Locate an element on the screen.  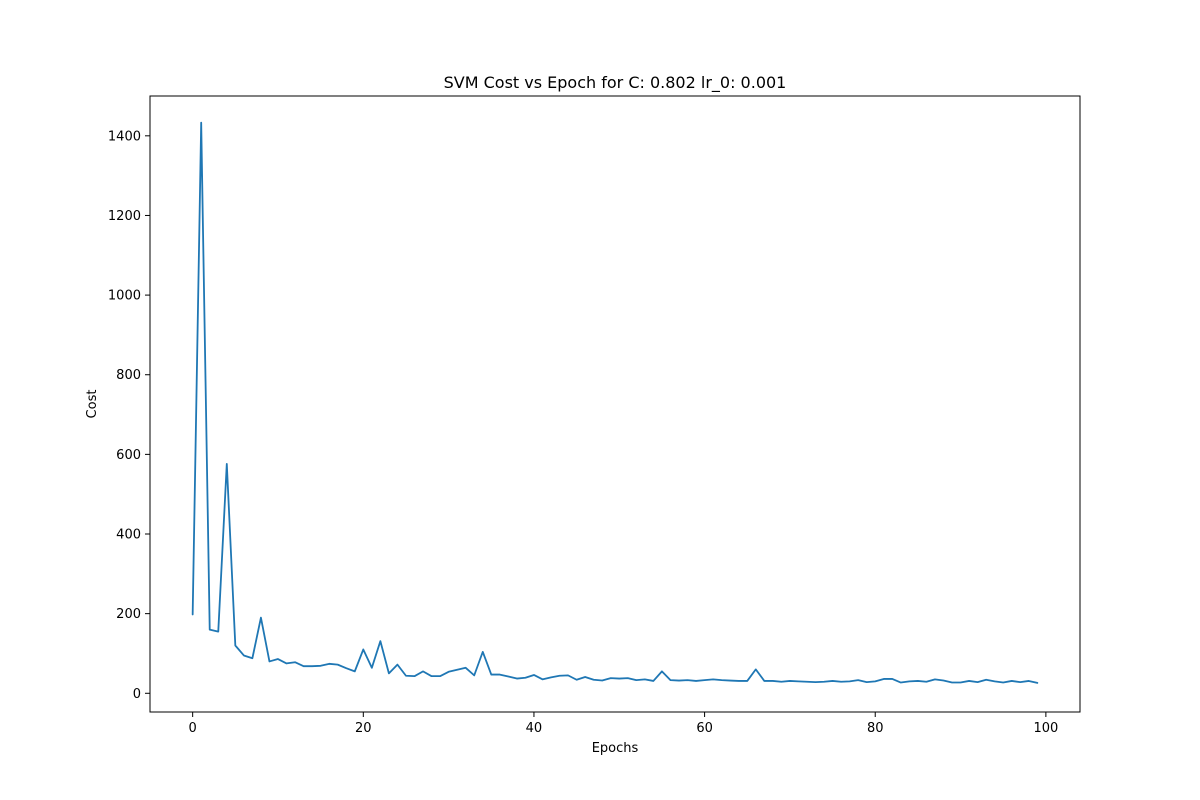
y-axis-label: Cost is located at coordinates (92, 404).